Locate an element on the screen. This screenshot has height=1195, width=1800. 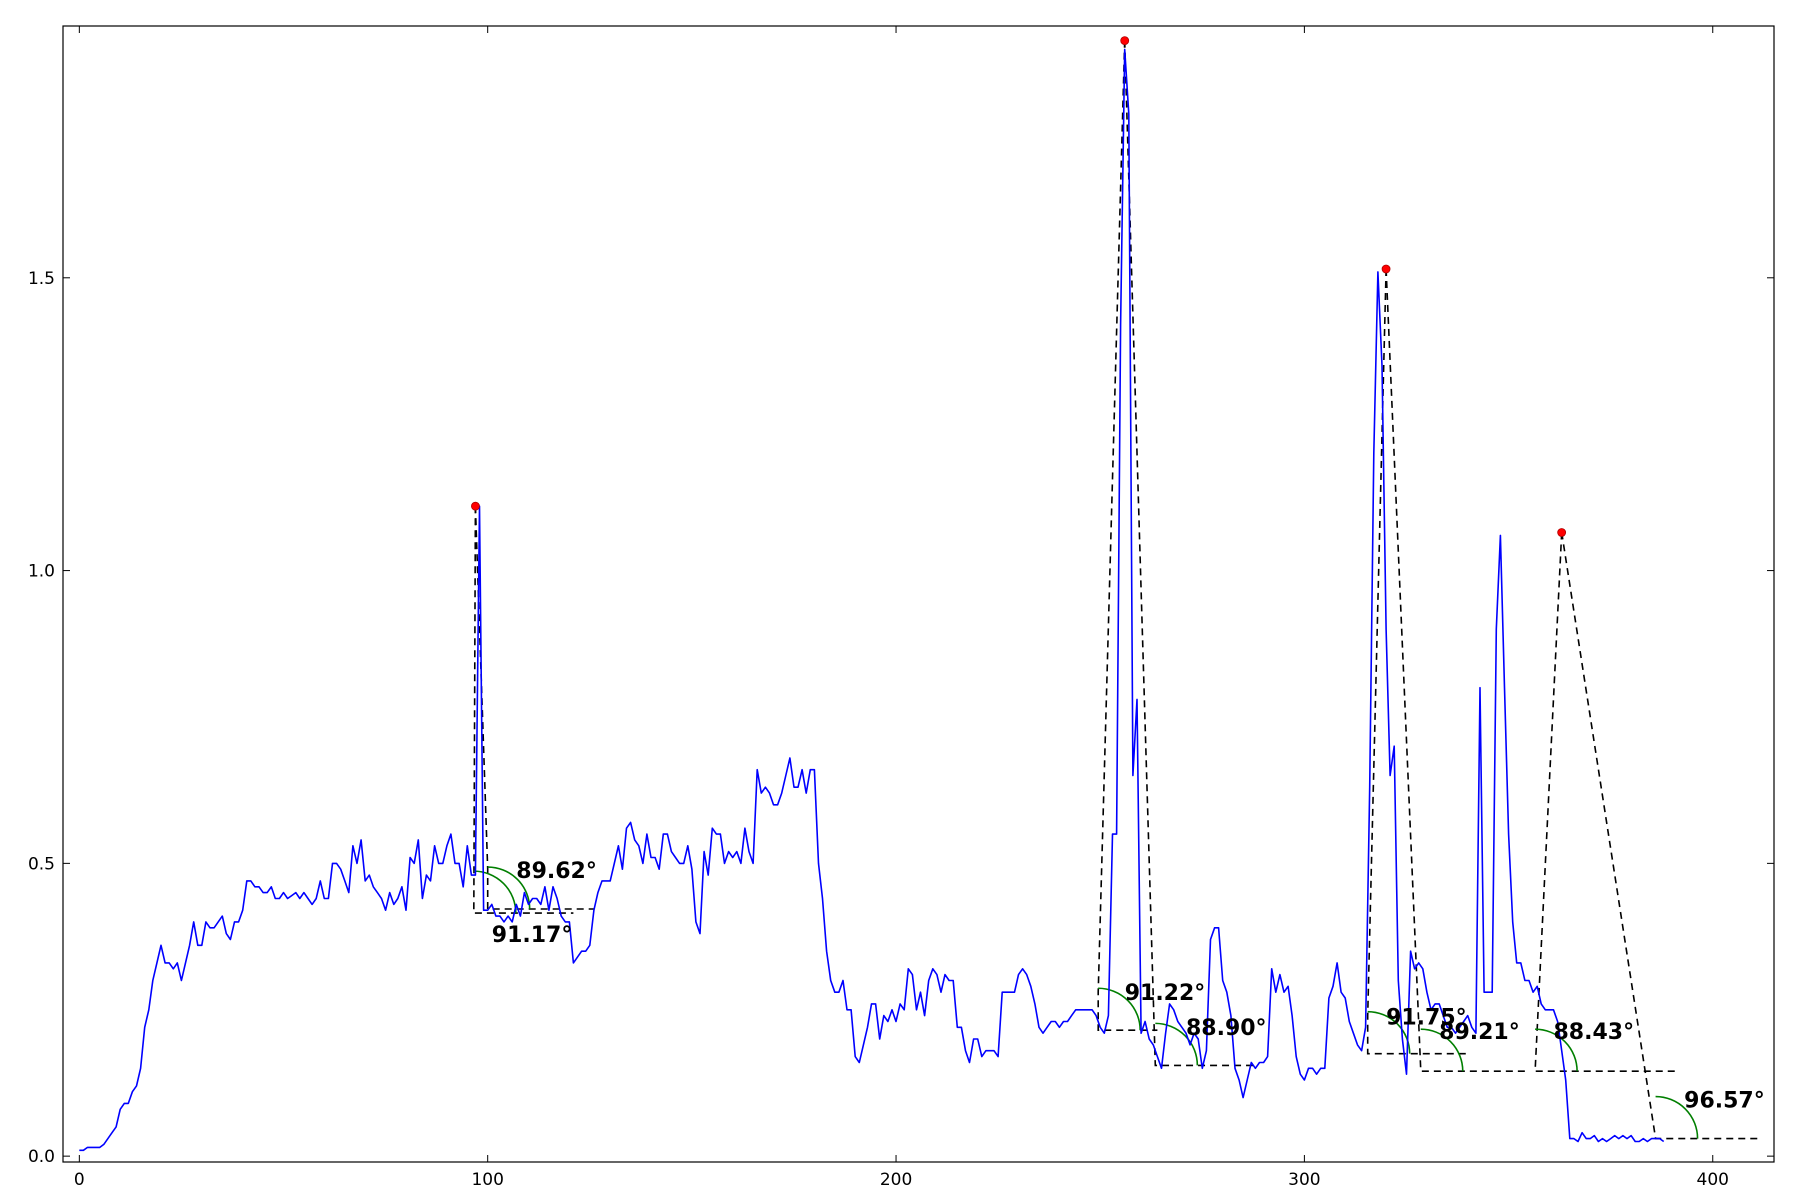
y-tick-label: 1.5 is located at coordinates (41, 279).